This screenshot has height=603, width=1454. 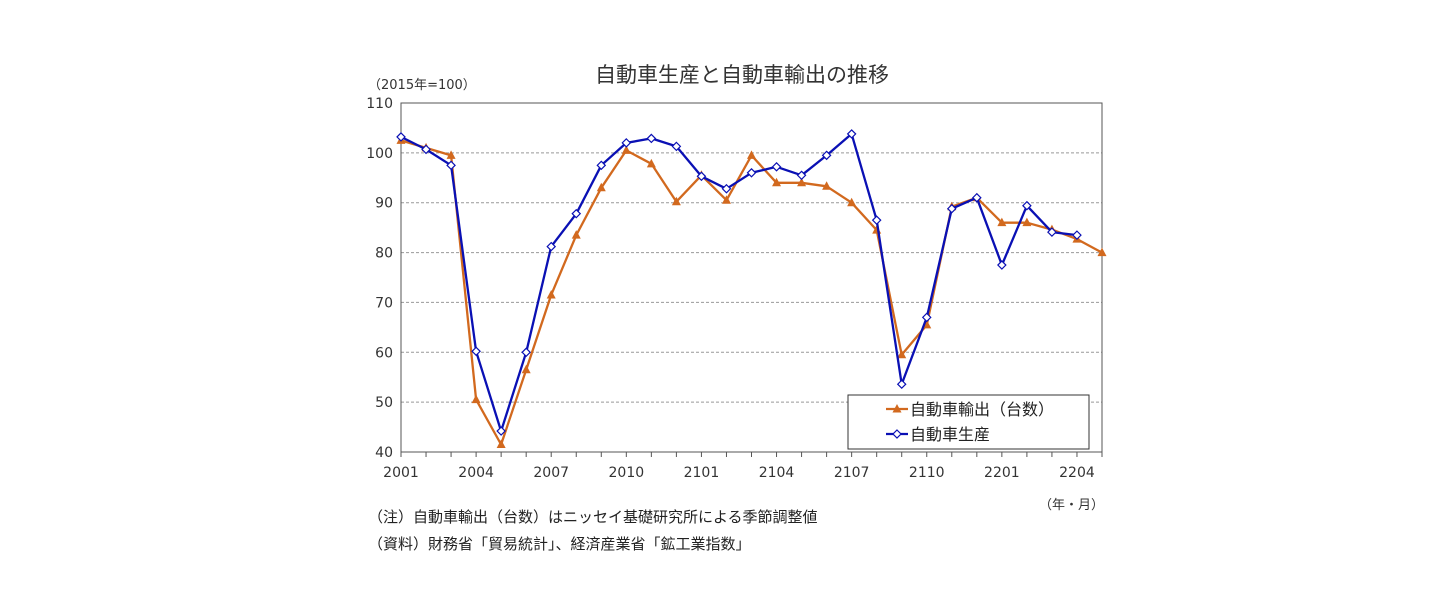 I want to click on y-tick-label: 100, so click(x=379, y=154).